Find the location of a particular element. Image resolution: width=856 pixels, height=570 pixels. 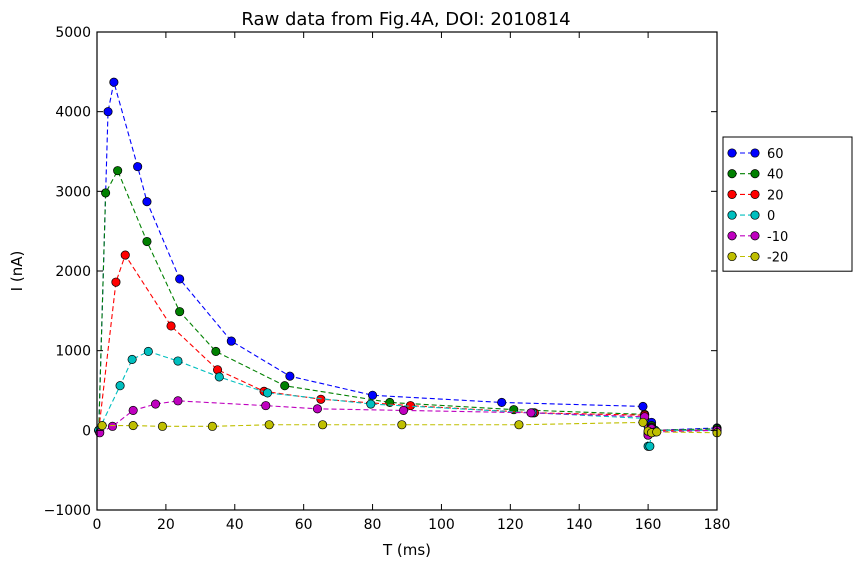

y-tick-label: −1000 is located at coordinates (67, 511).